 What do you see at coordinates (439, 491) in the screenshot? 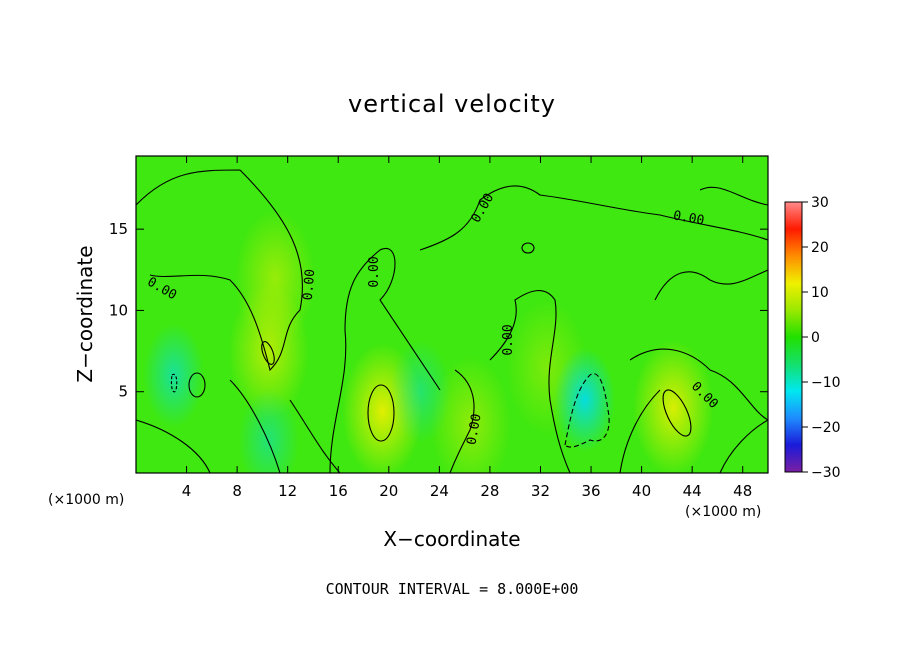
I see `x-tick-label: 24` at bounding box center [439, 491].